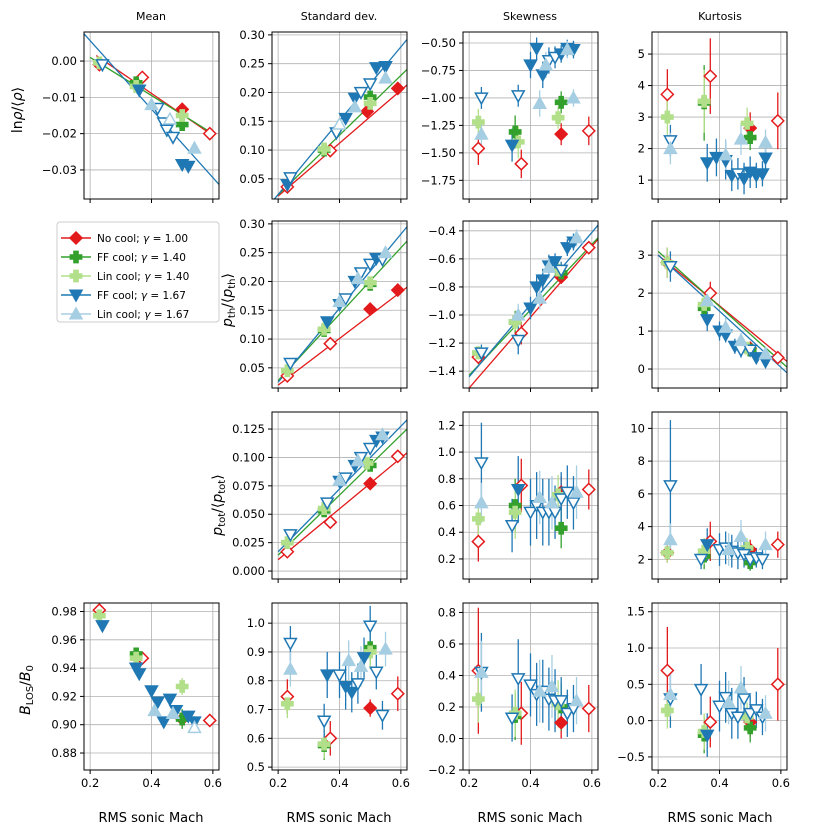 This screenshot has width=830, height=833. I want to click on y-tick-label: −0.6, so click(442, 259).